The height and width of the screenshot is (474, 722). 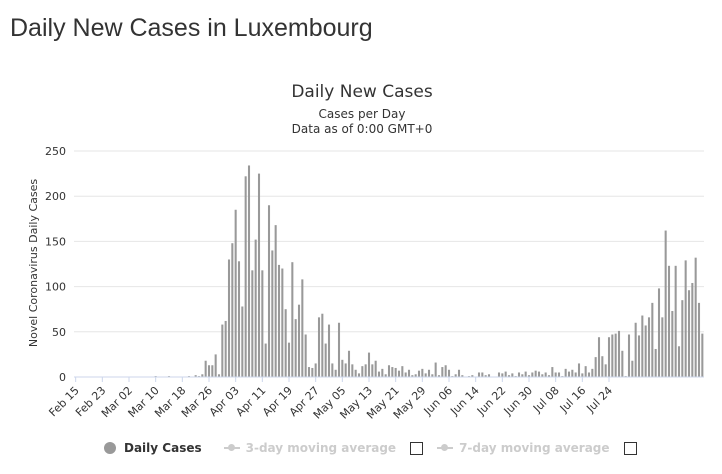 What do you see at coordinates (417, 448) in the screenshot?
I see `checkbox-3day-average` at bounding box center [417, 448].